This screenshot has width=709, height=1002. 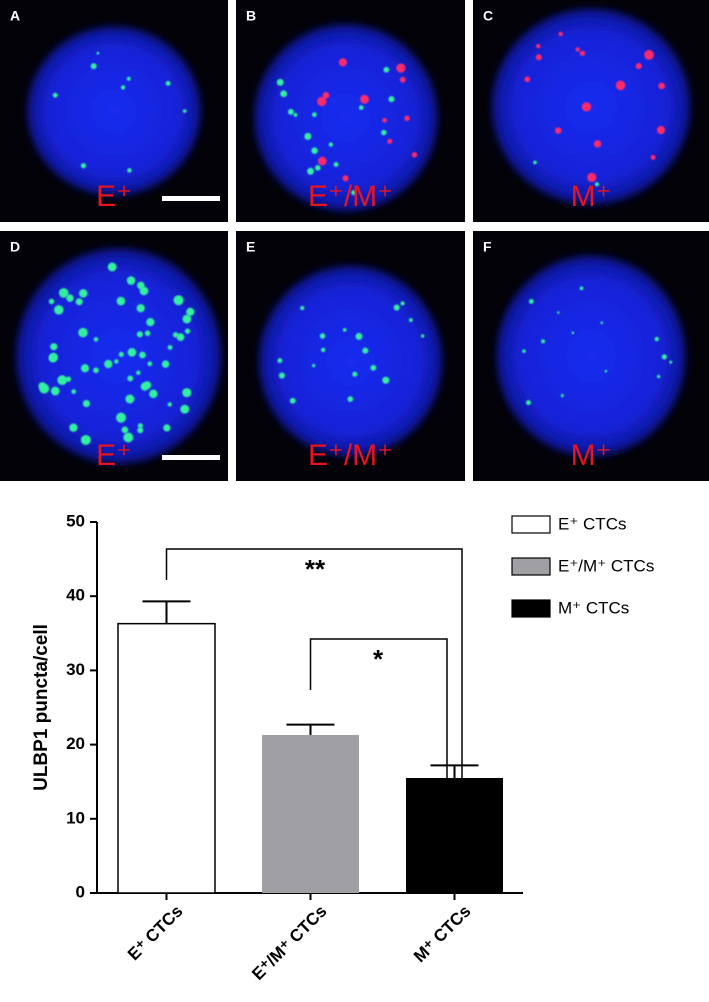 I want to click on y-tick-label: 10, so click(x=75, y=817).